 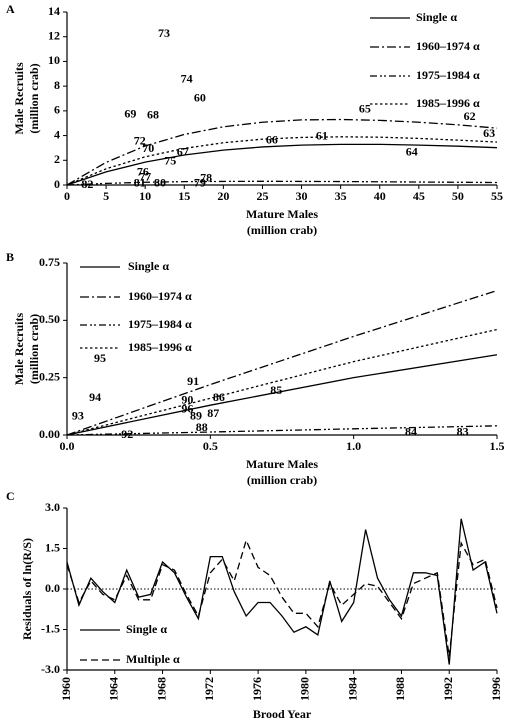 I want to click on point-label: 94, so click(x=95, y=397).